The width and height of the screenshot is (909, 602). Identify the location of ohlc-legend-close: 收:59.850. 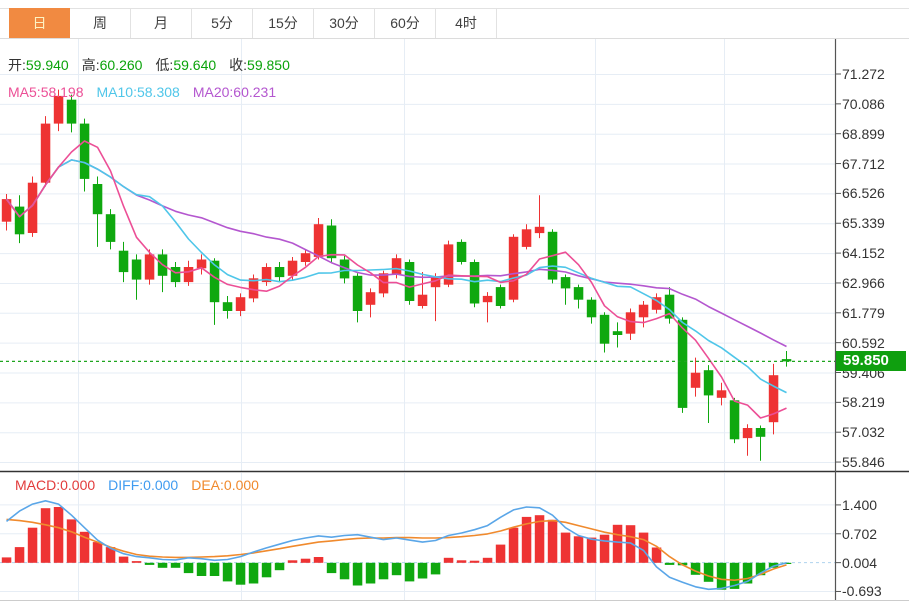
(259, 65).